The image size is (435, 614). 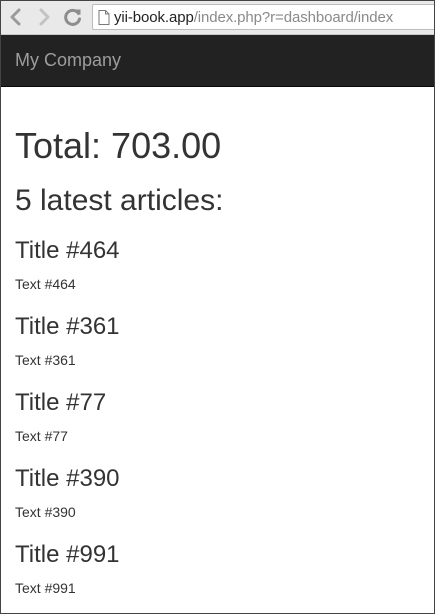 What do you see at coordinates (67, 250) in the screenshot?
I see `article-title: Title #464` at bounding box center [67, 250].